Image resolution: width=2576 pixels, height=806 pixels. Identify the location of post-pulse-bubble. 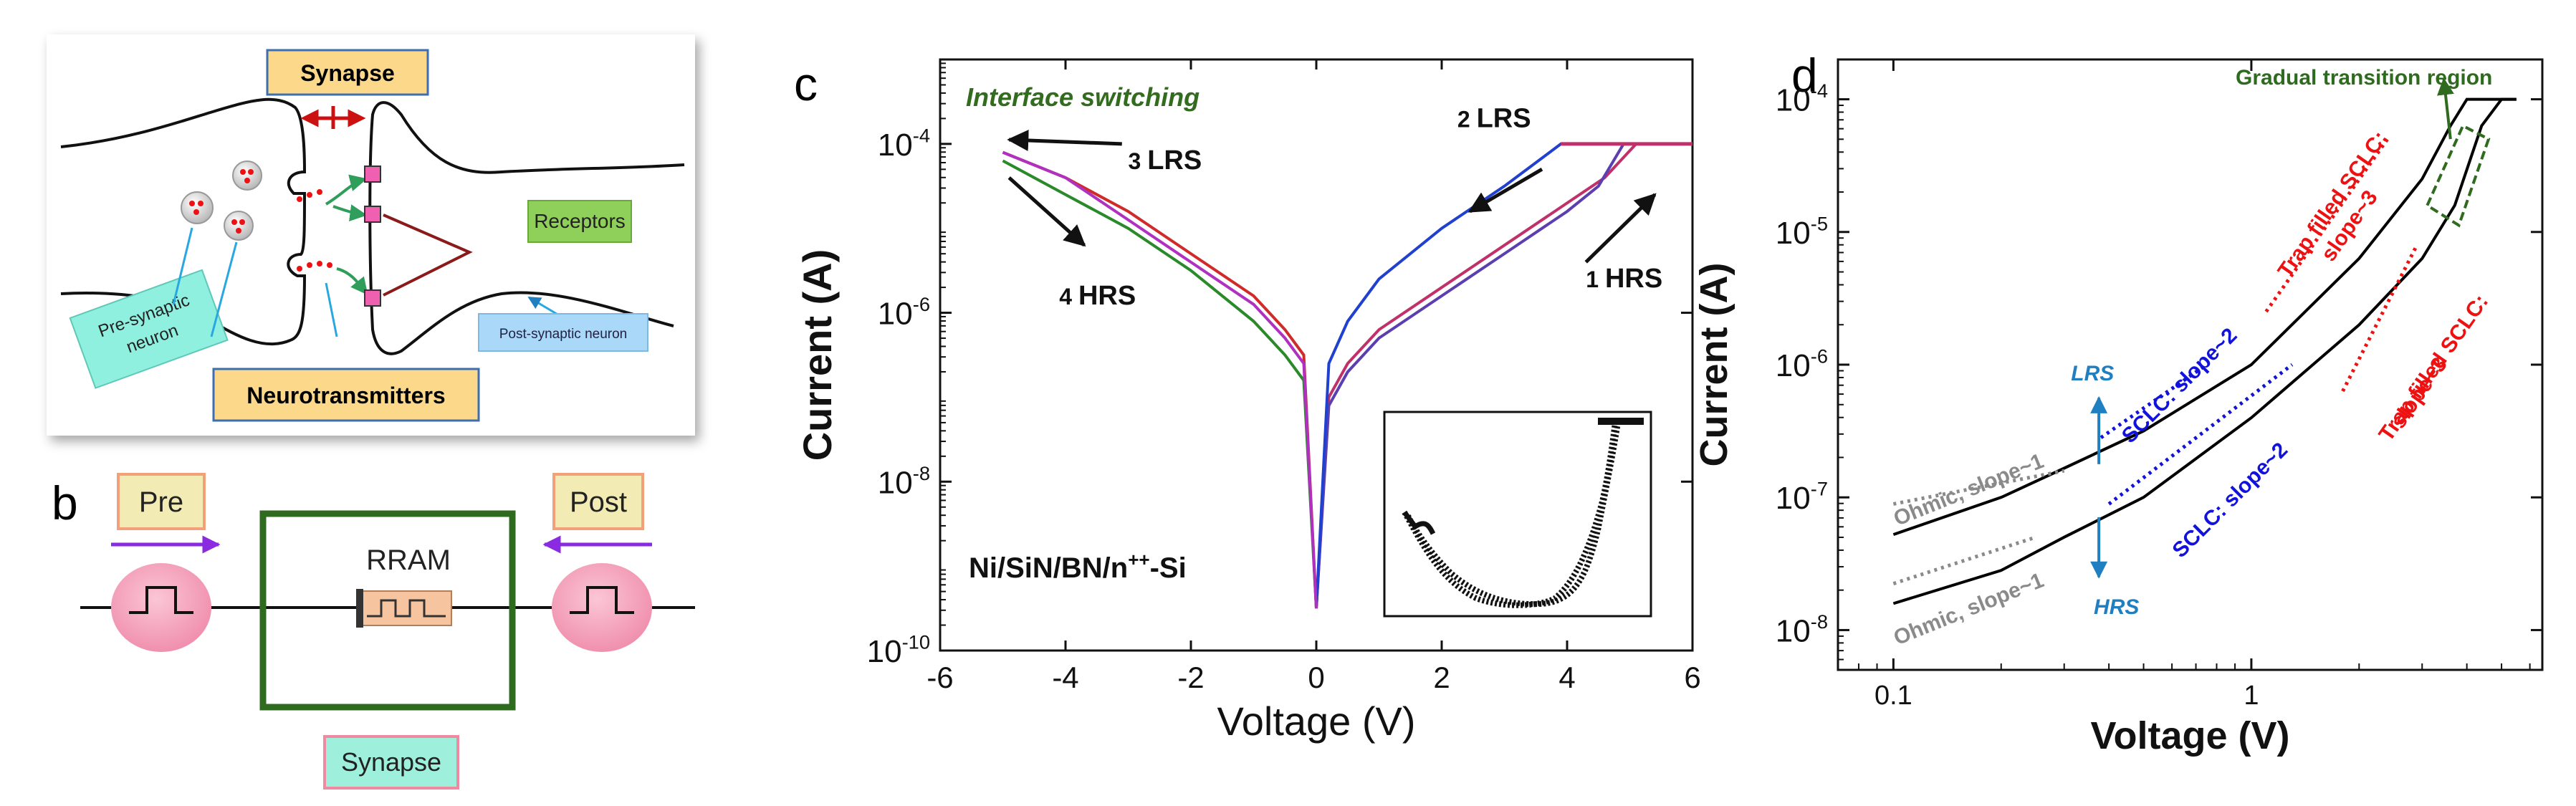
(602, 607).